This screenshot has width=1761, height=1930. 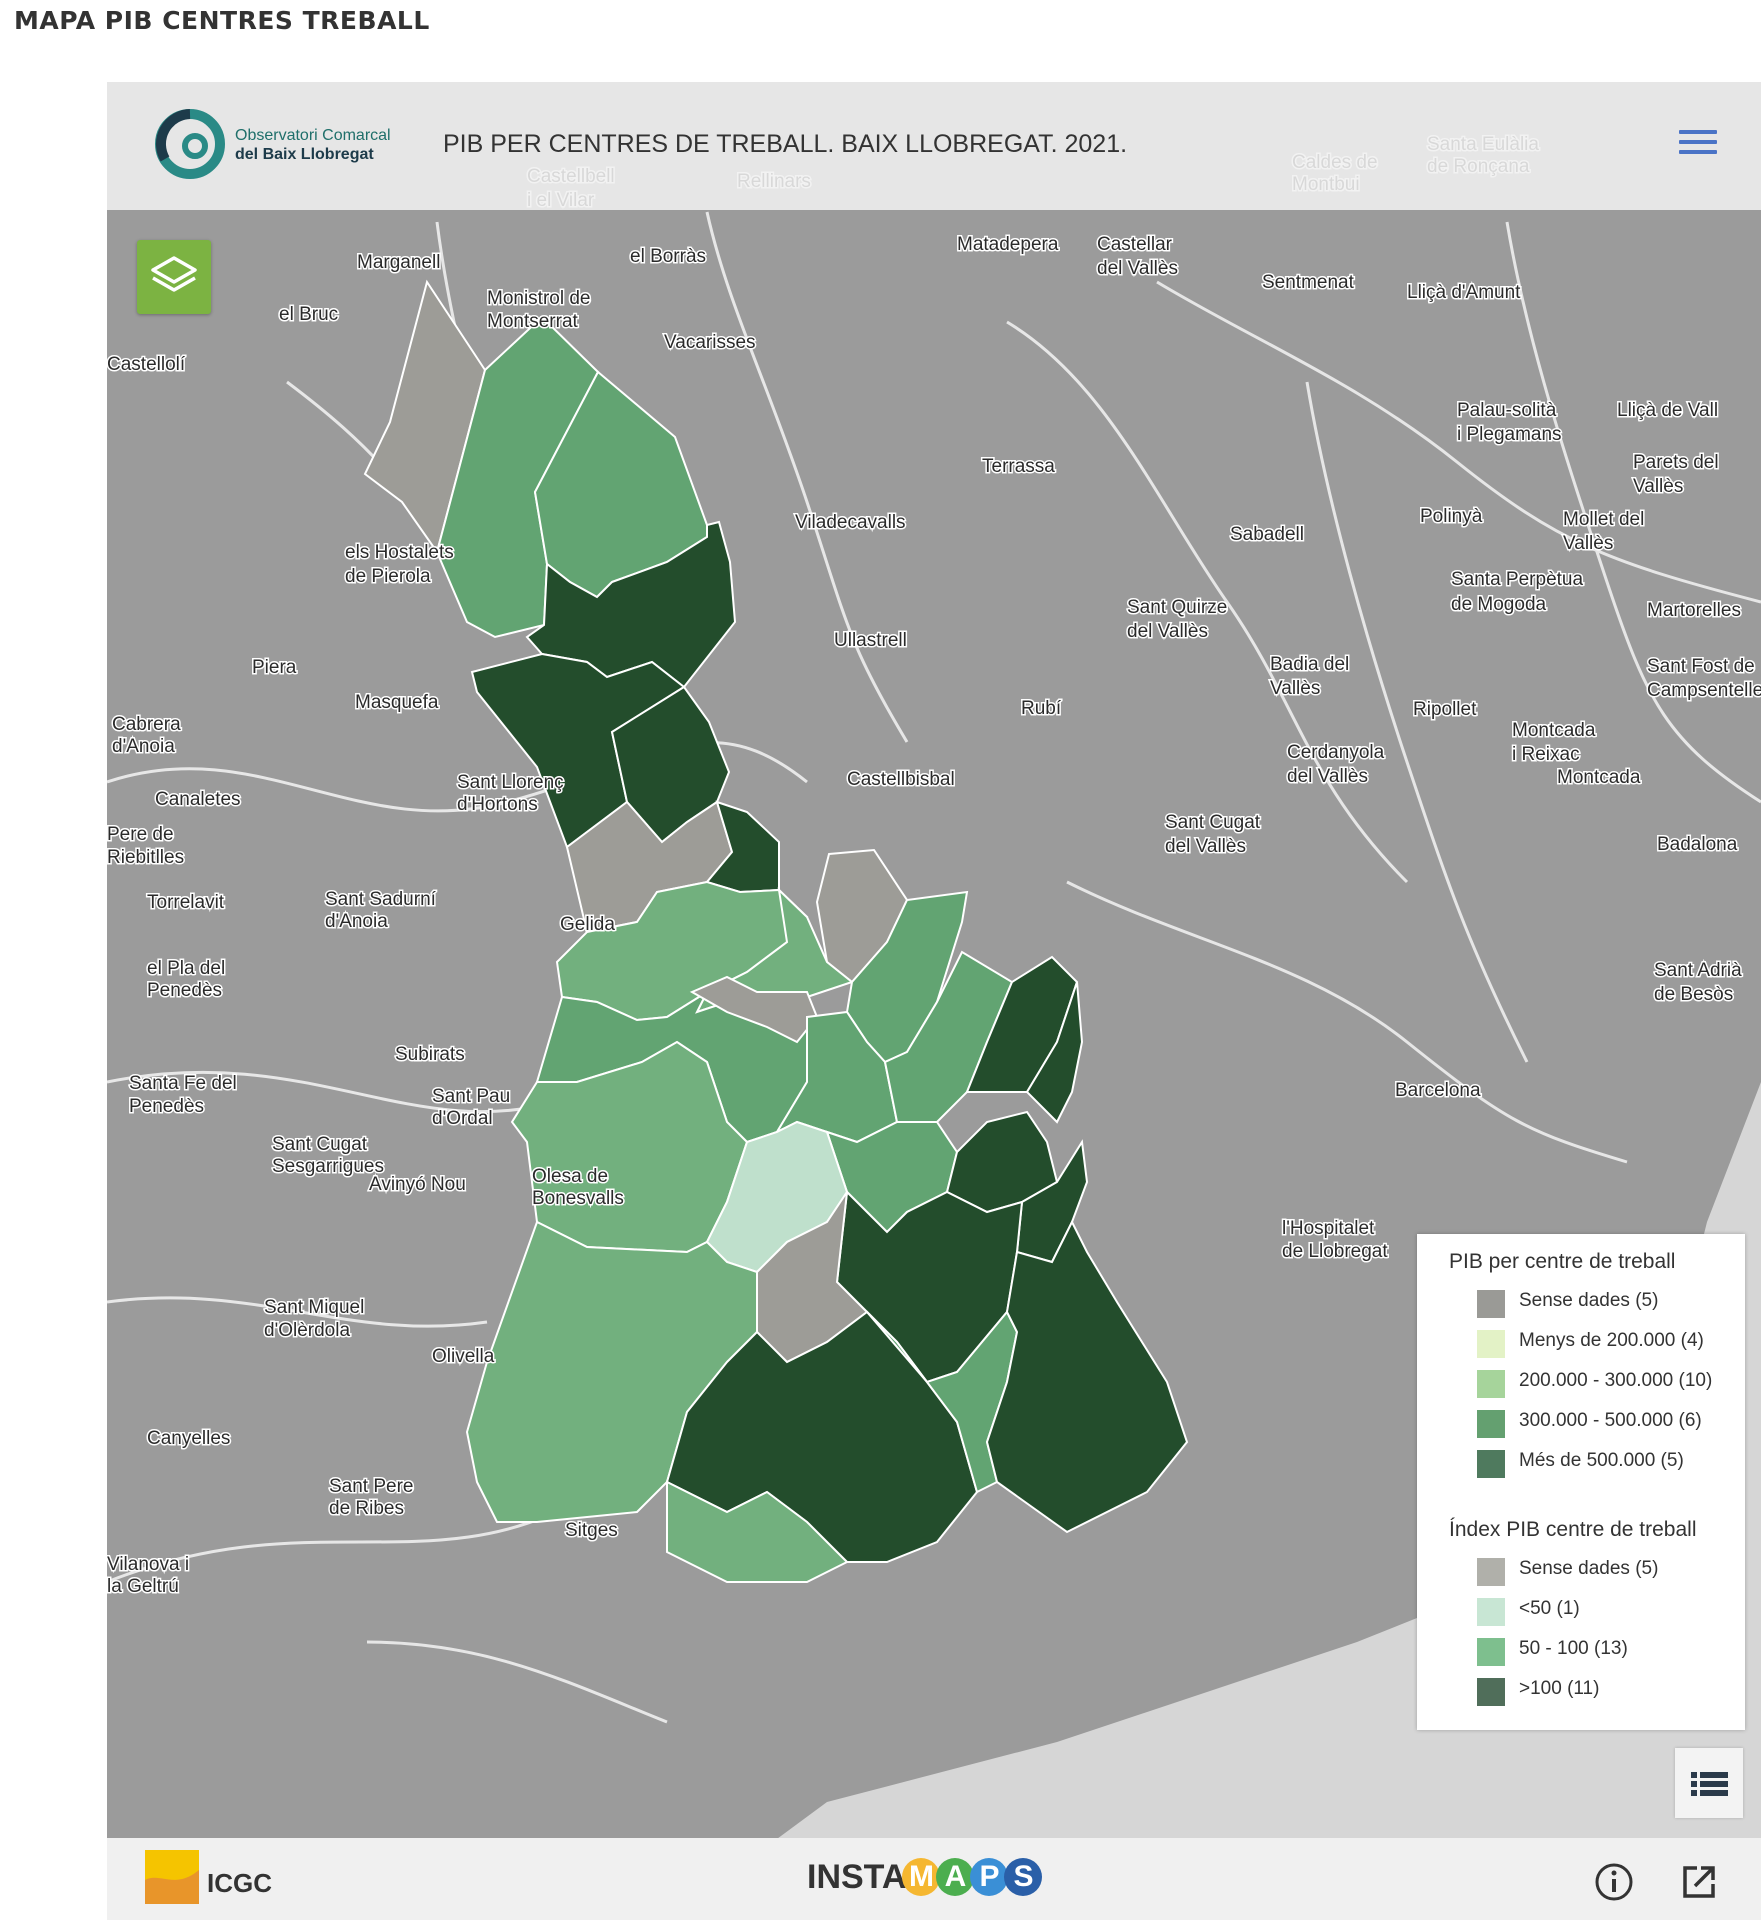 I want to click on place-label: Cerdanyola, so click(x=1336, y=752).